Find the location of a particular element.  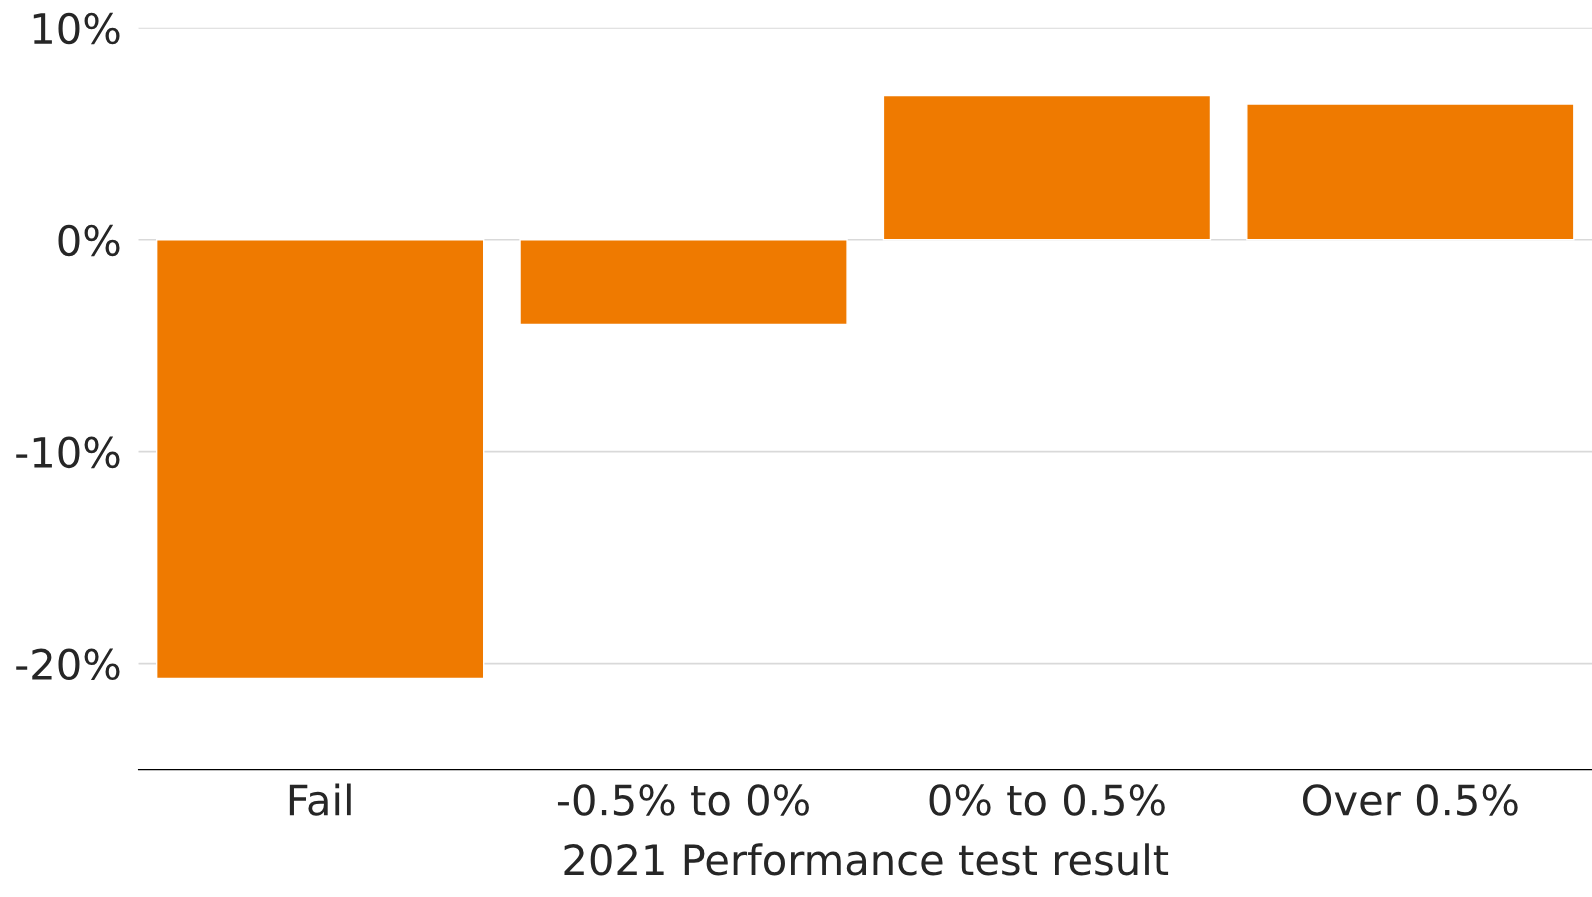

x-tick-label: -0.5% to 0% is located at coordinates (683, 800).